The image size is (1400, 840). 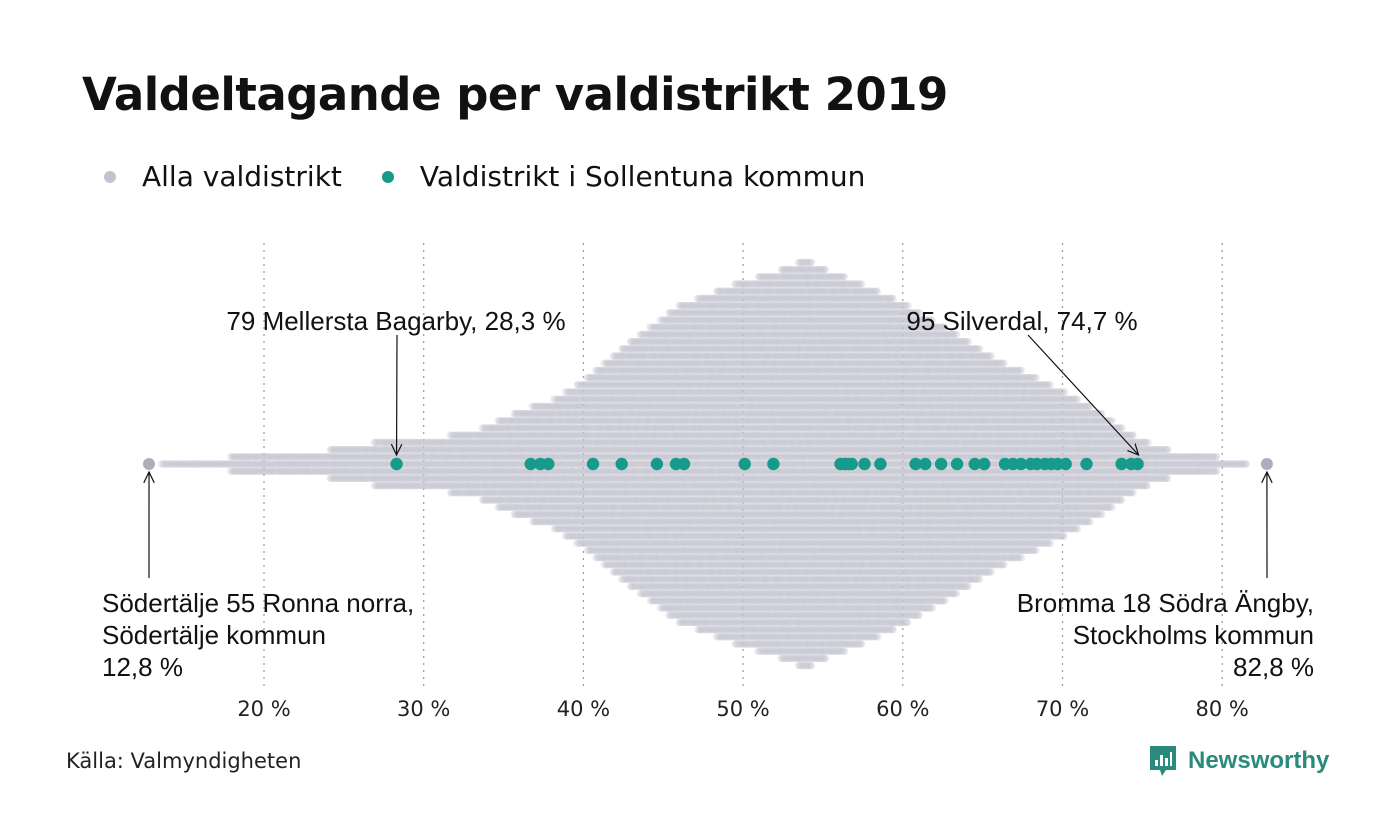 I want to click on legend-dot-sollentuna, so click(x=387, y=176).